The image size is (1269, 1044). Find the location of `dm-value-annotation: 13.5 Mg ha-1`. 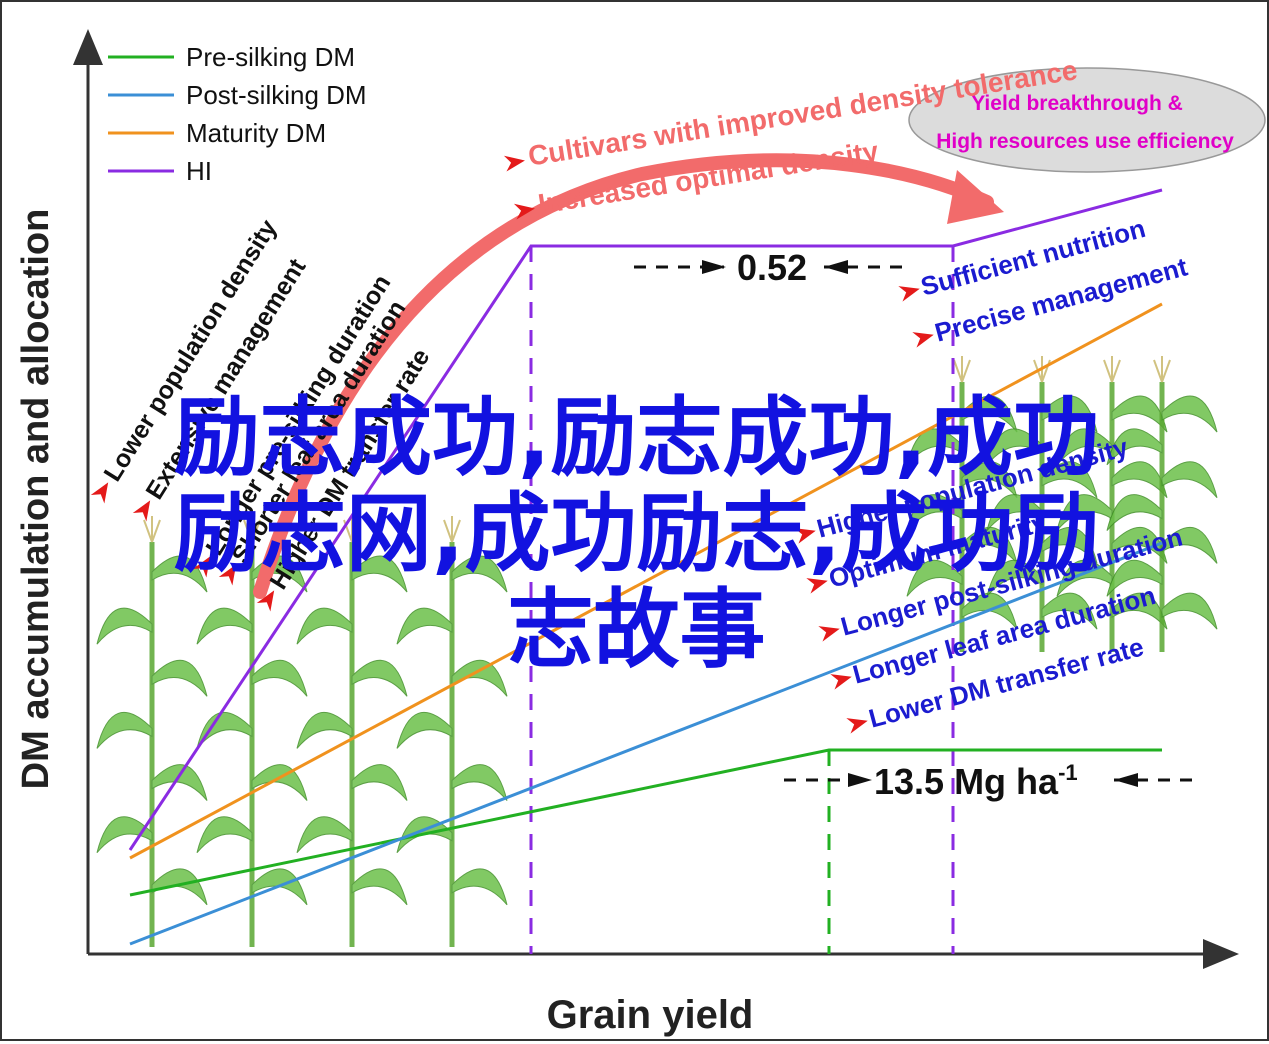

dm-value-annotation: 13.5 Mg ha-1 is located at coordinates (992, 781).